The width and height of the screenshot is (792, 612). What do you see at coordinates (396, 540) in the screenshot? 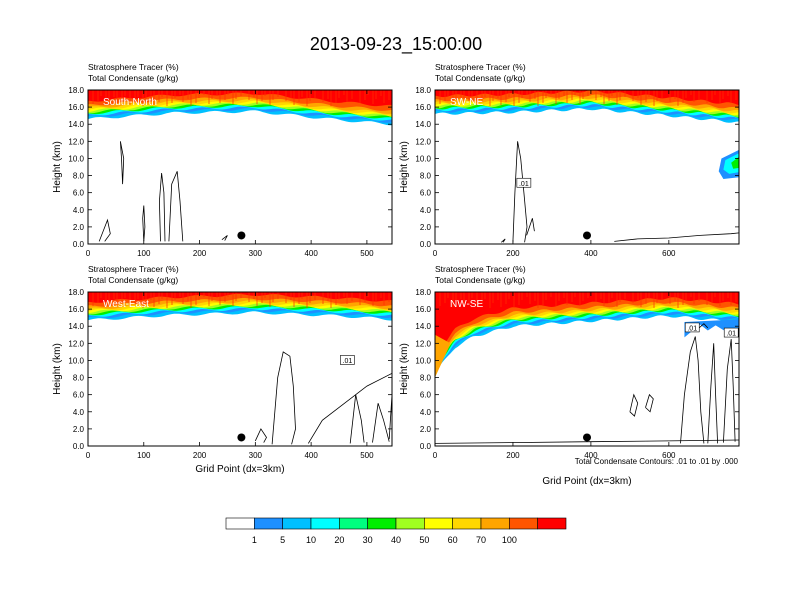
I see `colorbar-label: 40` at bounding box center [396, 540].